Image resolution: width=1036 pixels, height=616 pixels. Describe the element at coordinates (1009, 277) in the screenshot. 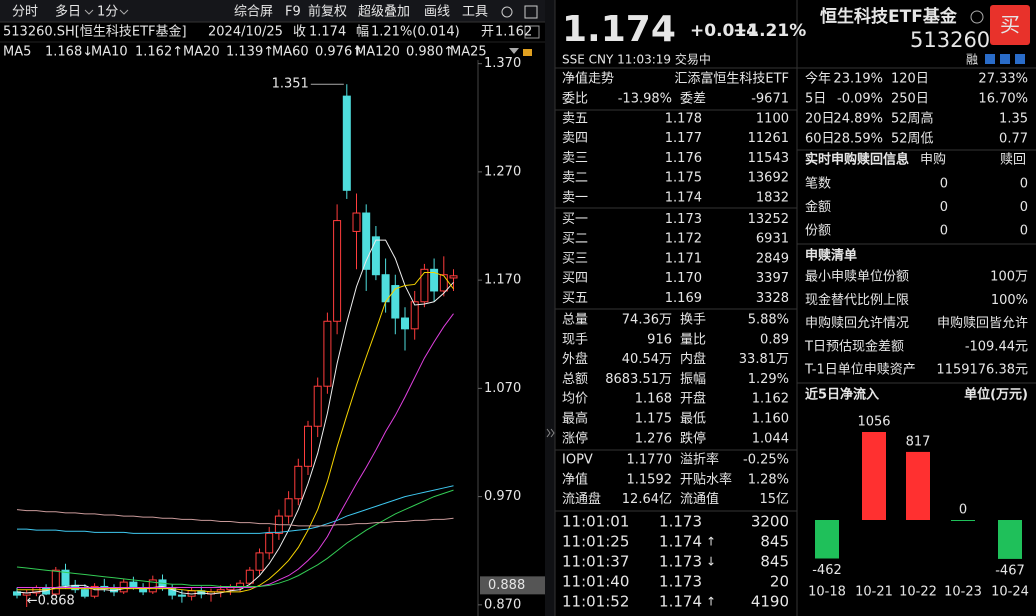

I see `label: 100万` at that location.